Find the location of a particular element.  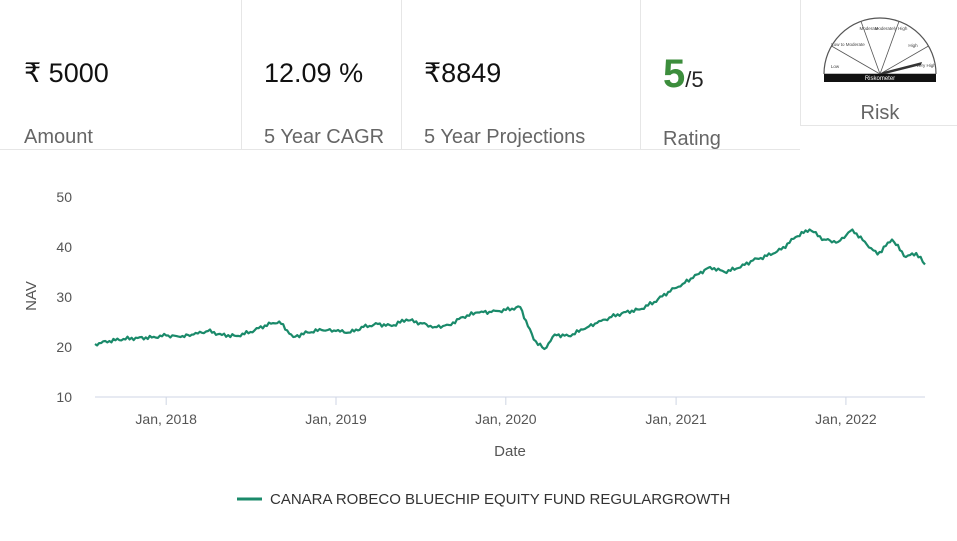

x-tick-label: Jan, 2020 is located at coordinates (506, 419).